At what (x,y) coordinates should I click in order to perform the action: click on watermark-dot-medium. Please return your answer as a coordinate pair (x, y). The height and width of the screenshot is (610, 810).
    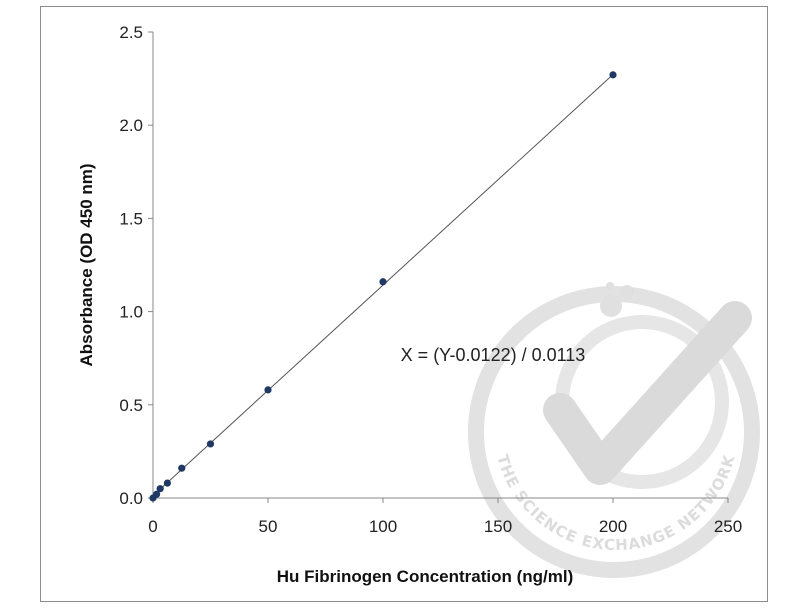
    Looking at the image, I should click on (627, 292).